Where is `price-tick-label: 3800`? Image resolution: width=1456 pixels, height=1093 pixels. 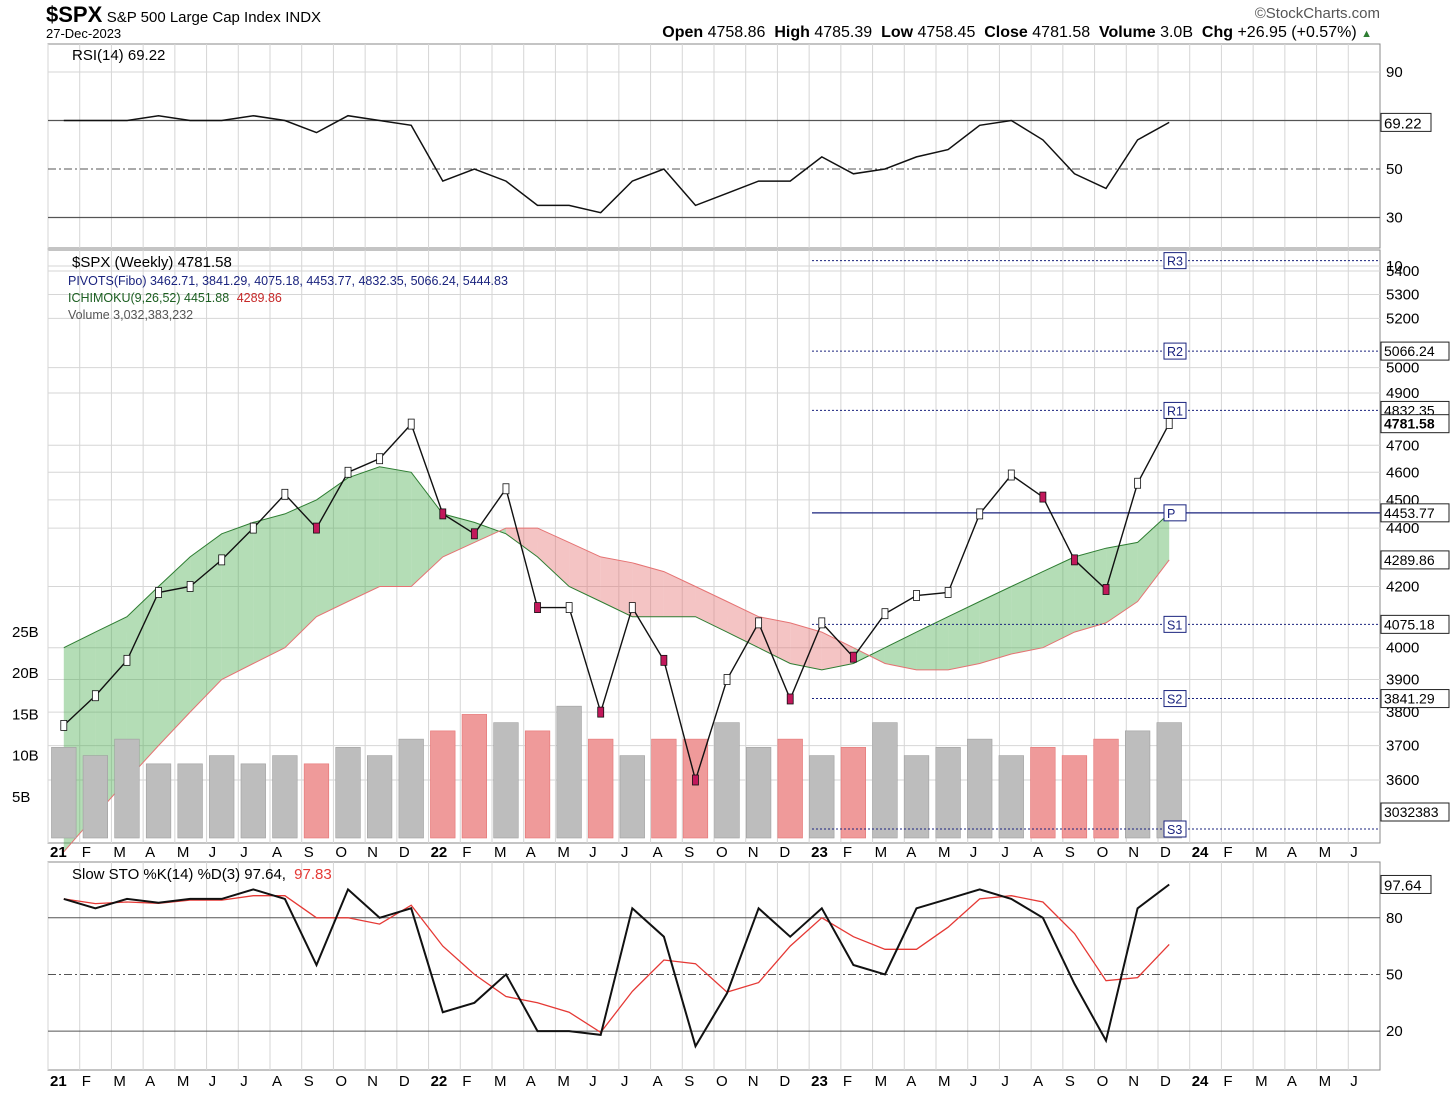
price-tick-label: 3800 is located at coordinates (1402, 712).